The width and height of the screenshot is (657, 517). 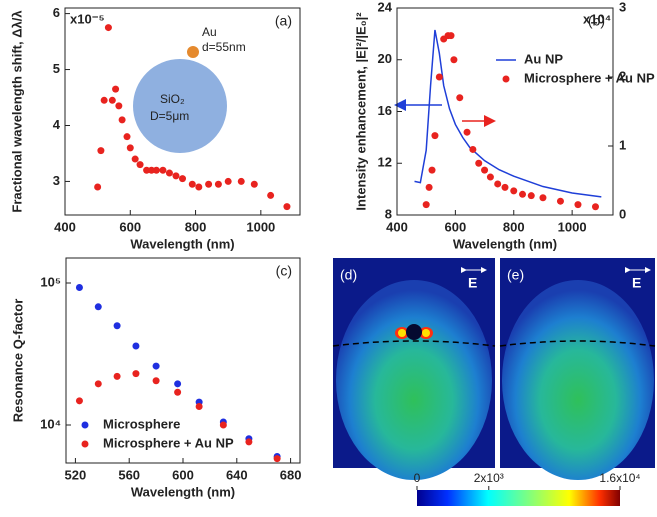 I want to click on y2-tick-label: 0, so click(x=622, y=213).